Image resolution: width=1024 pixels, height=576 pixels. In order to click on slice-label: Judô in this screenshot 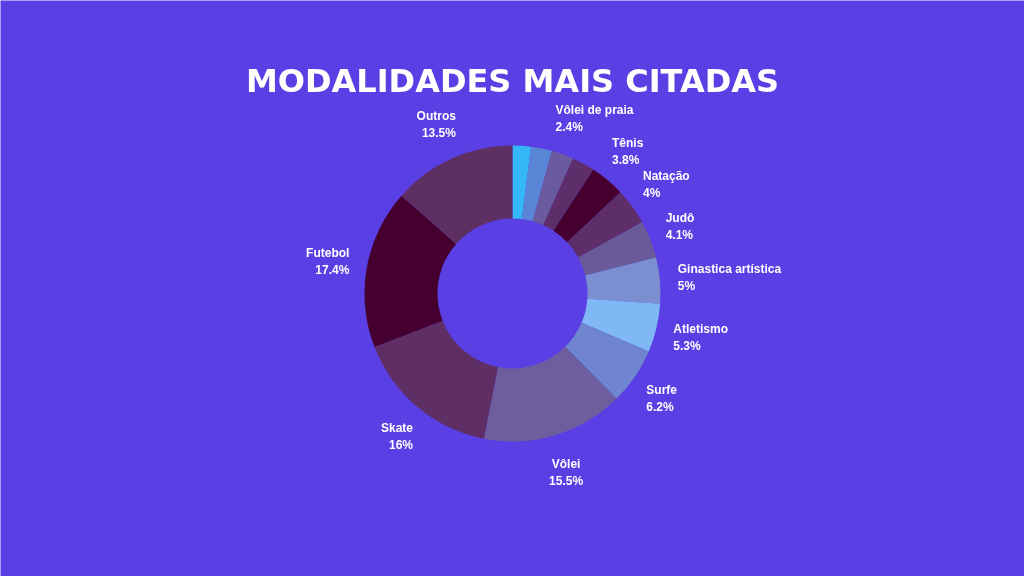, I will do `click(680, 217)`.